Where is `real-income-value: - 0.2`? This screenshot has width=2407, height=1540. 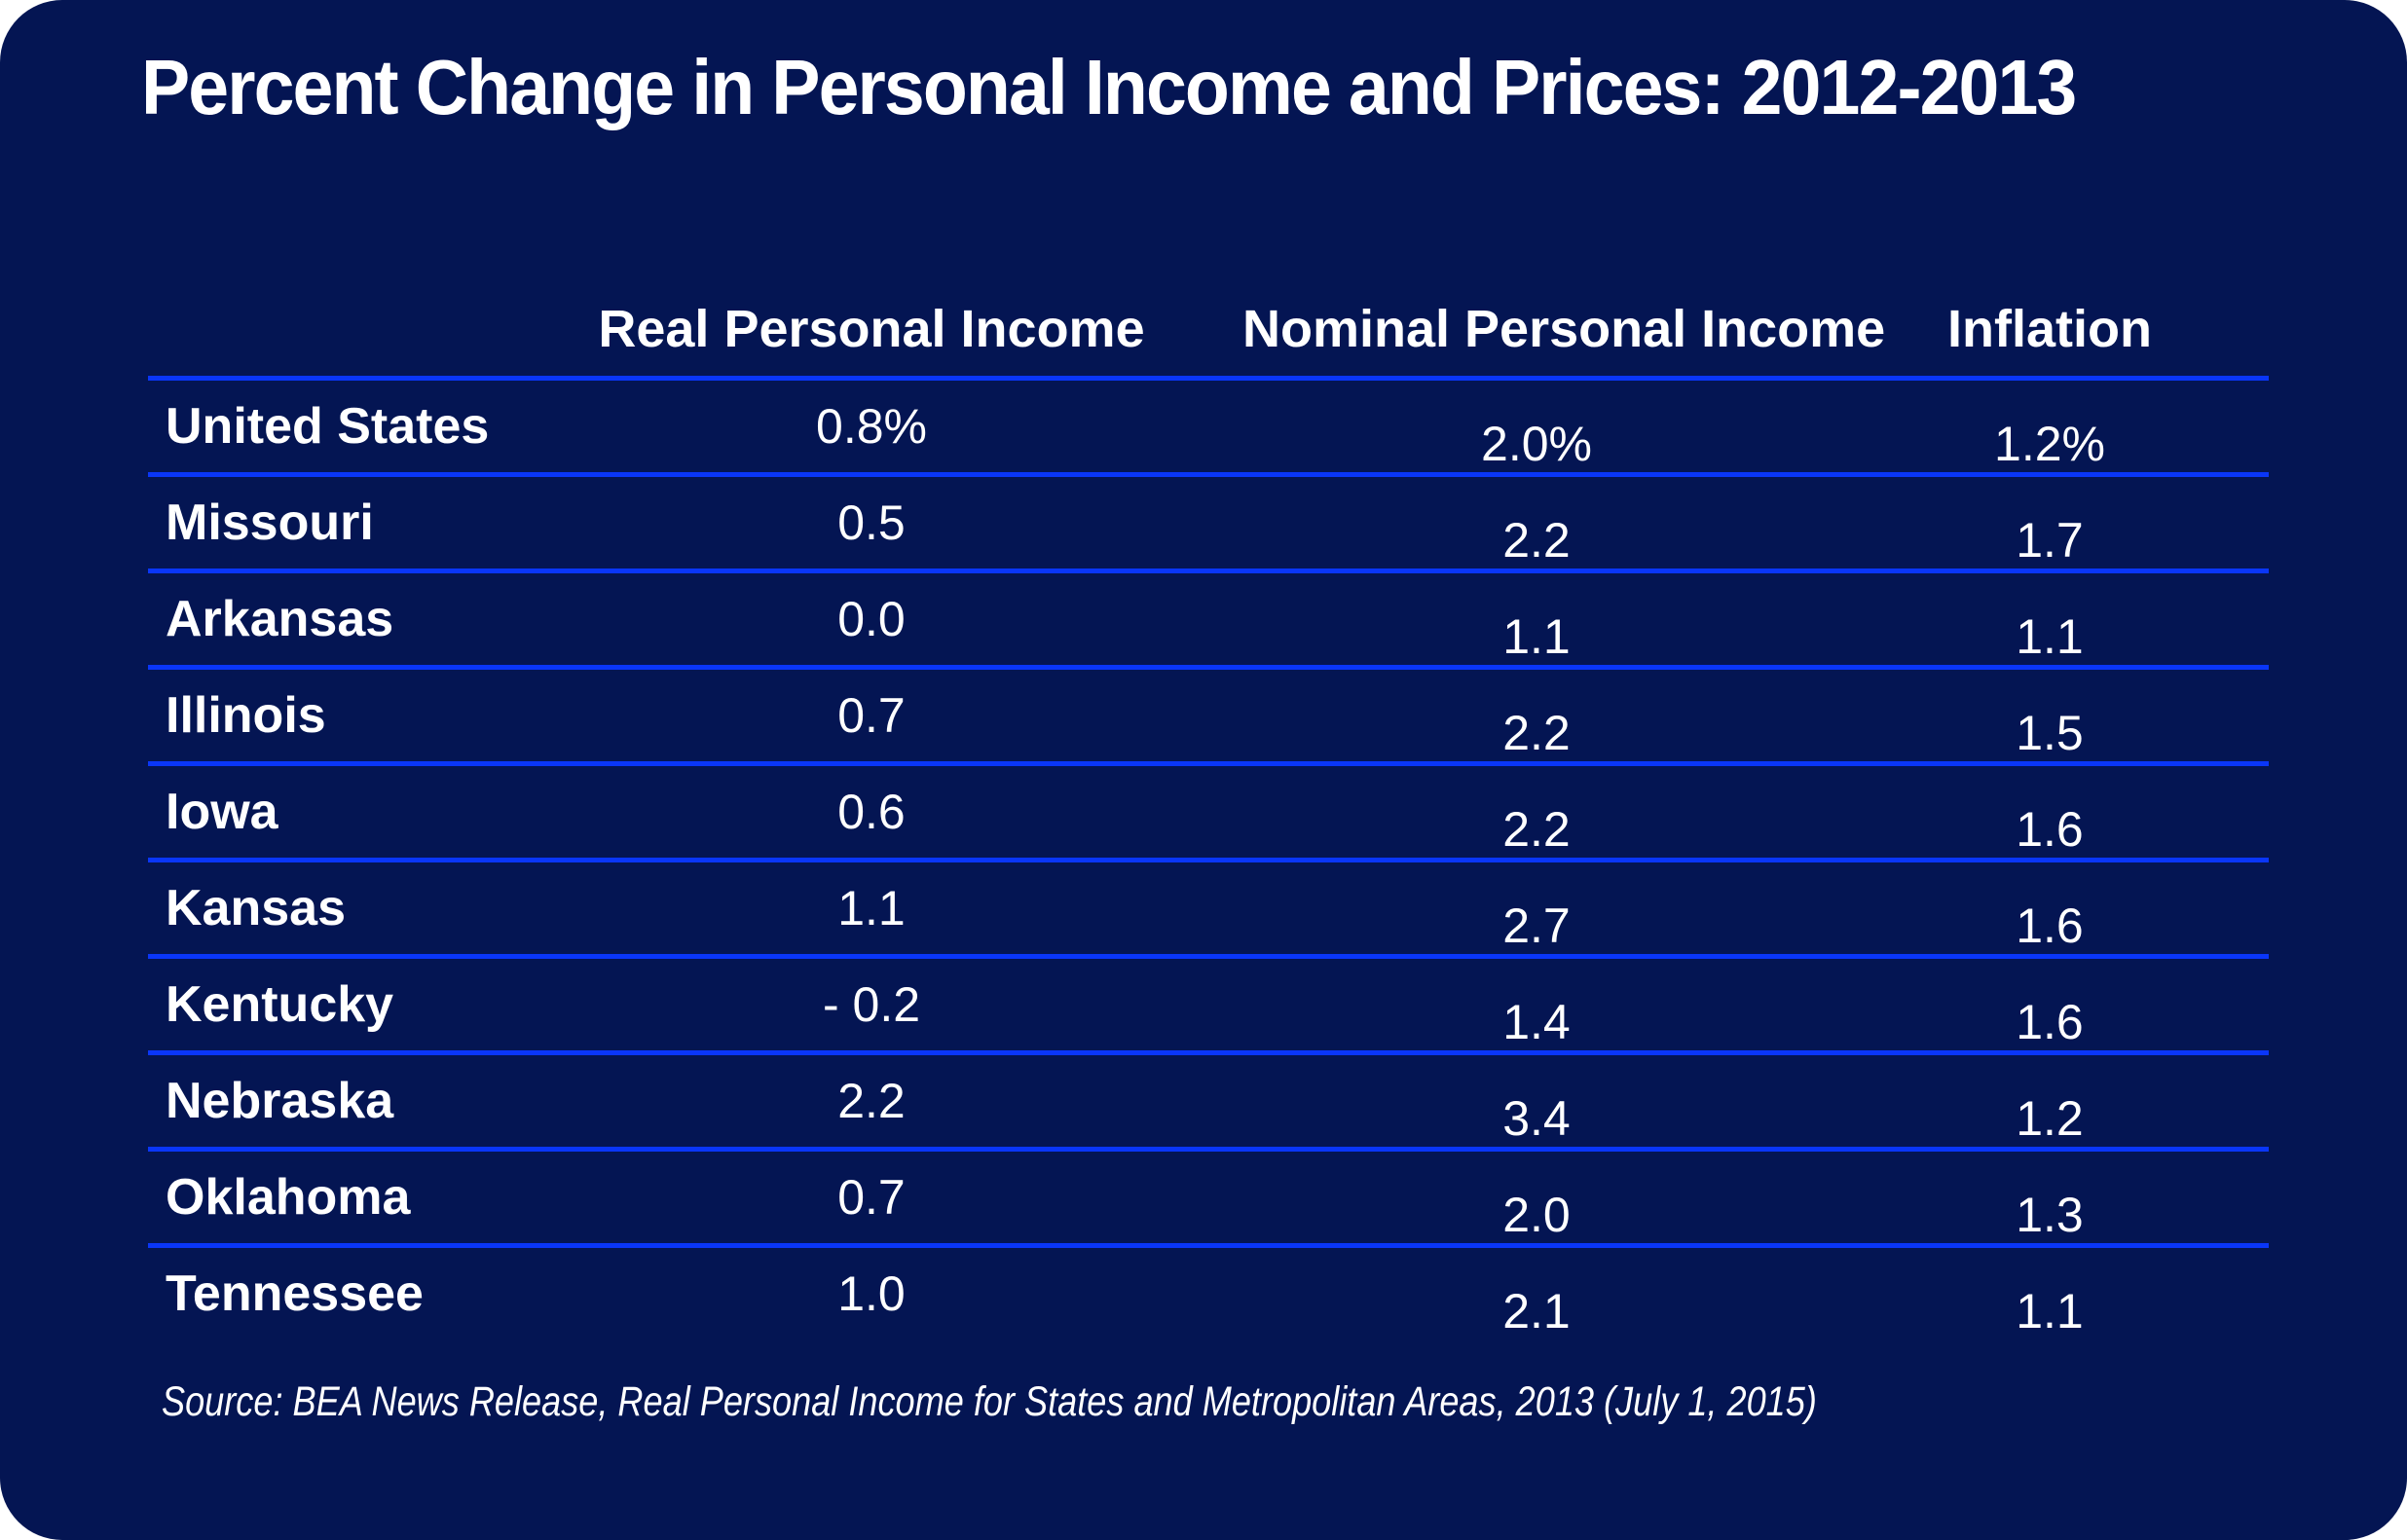
real-income-value: - 0.2 is located at coordinates (871, 1004).